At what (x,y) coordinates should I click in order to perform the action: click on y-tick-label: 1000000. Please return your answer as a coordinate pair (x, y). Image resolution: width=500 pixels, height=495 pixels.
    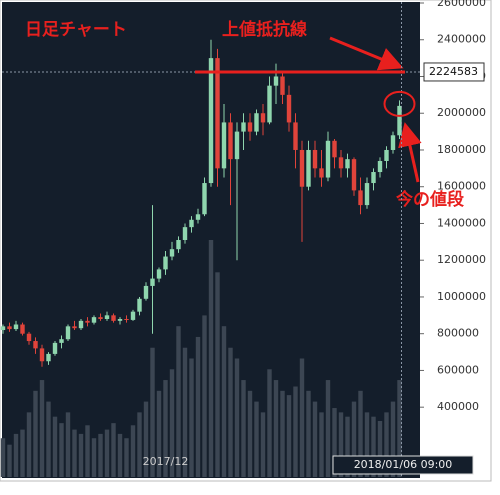
    Looking at the image, I should click on (461, 296).